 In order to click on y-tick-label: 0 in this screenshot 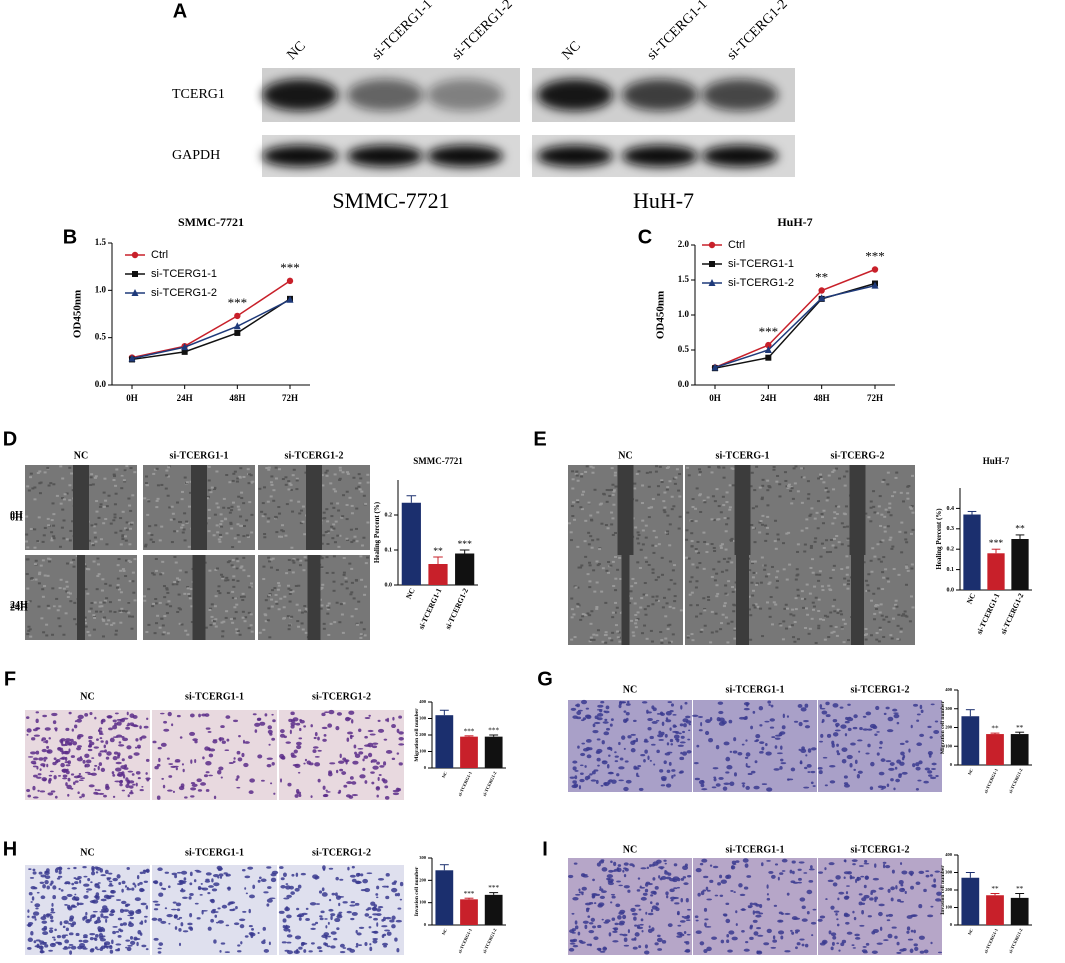, I will do `click(951, 924)`.